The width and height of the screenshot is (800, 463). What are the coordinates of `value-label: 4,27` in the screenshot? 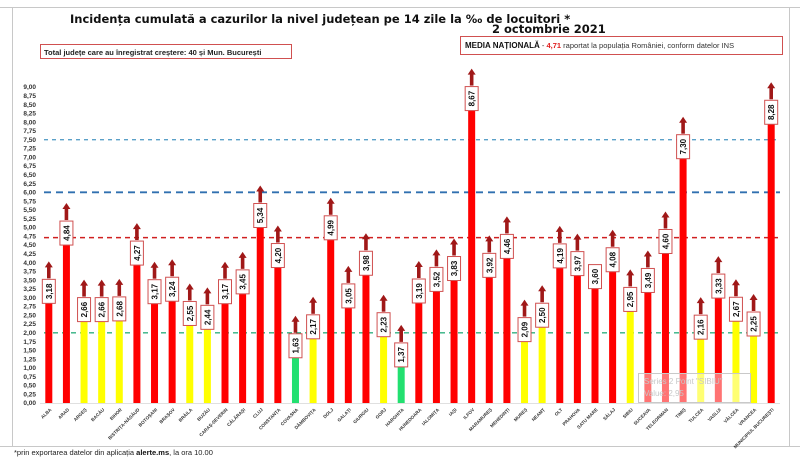 It's located at (137, 253).